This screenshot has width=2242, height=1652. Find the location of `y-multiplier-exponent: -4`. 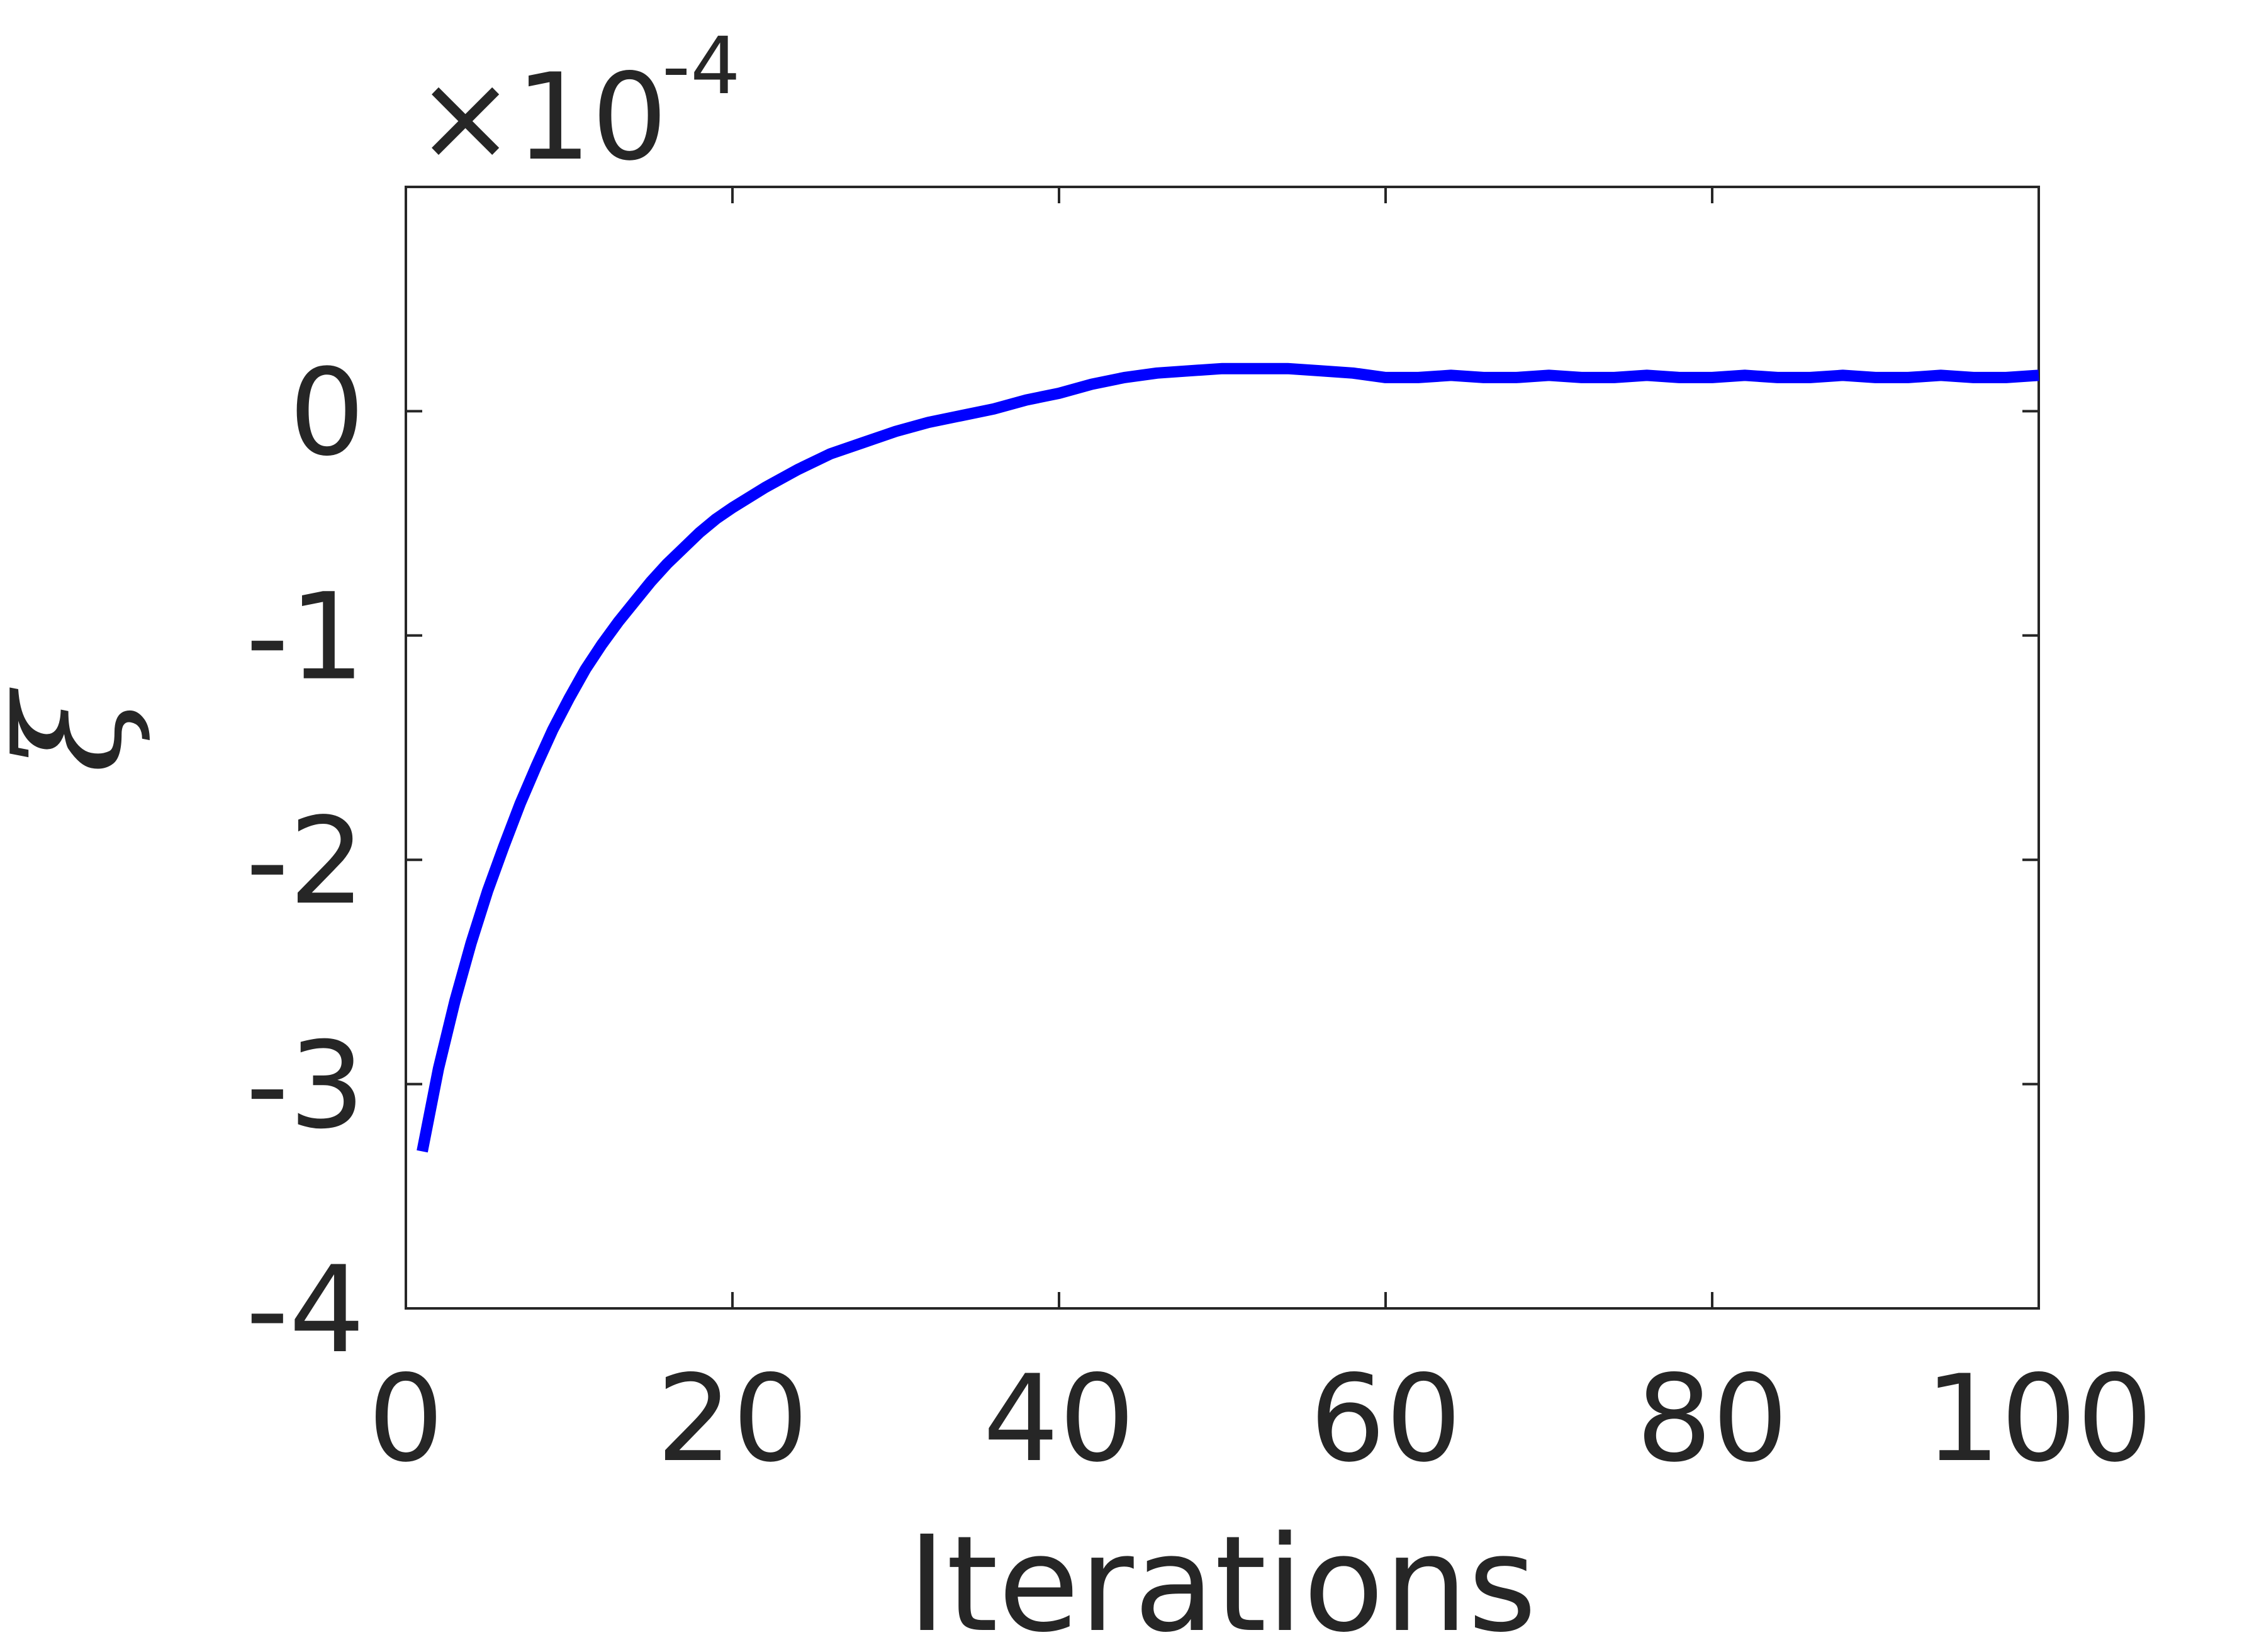

y-multiplier-exponent: -4 is located at coordinates (701, 66).